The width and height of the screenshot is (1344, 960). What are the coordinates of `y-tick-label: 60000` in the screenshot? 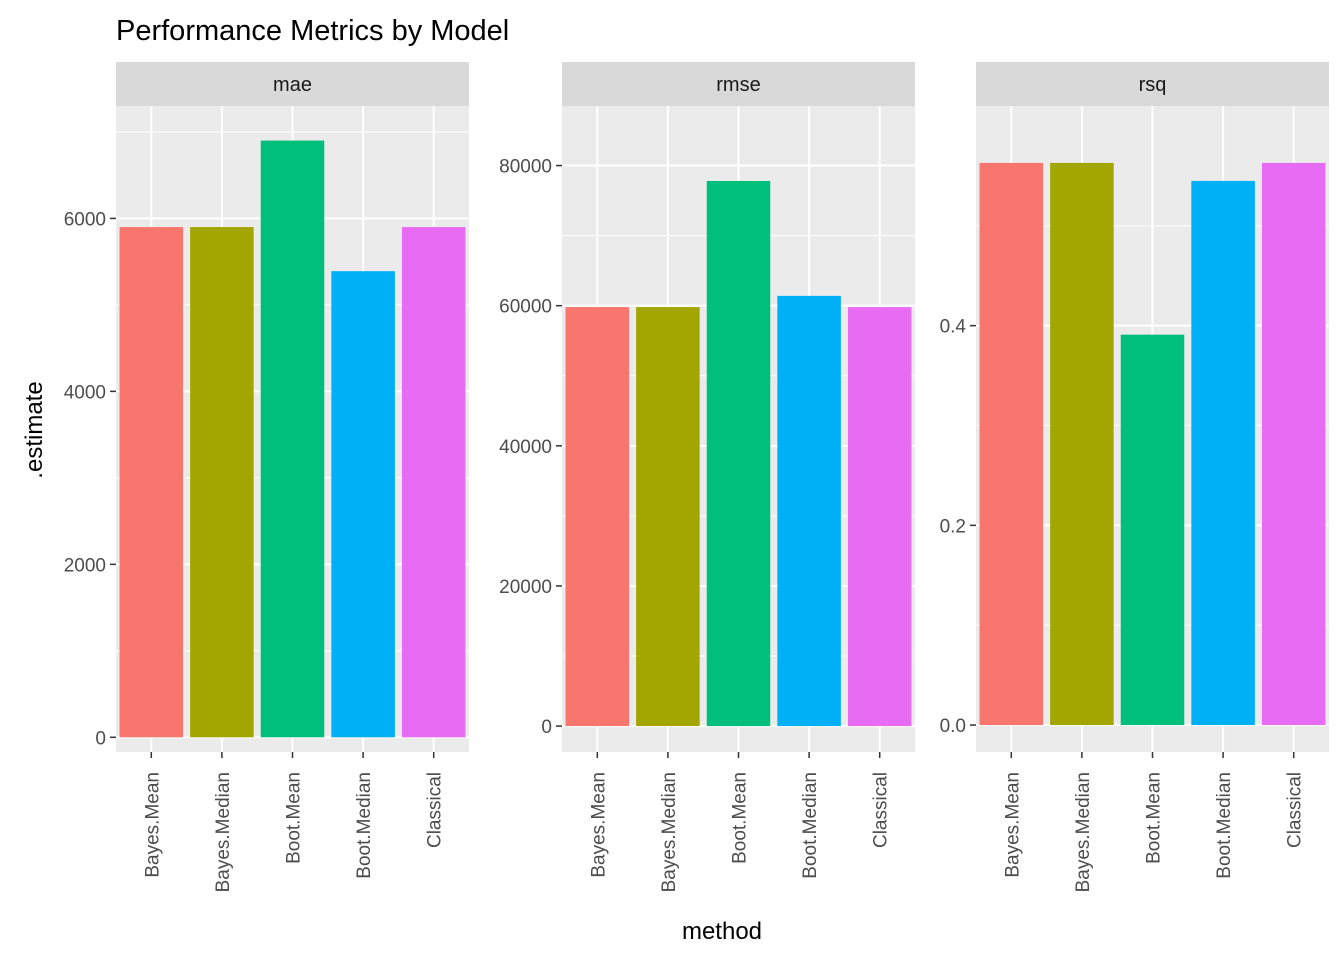 It's located at (525, 307).